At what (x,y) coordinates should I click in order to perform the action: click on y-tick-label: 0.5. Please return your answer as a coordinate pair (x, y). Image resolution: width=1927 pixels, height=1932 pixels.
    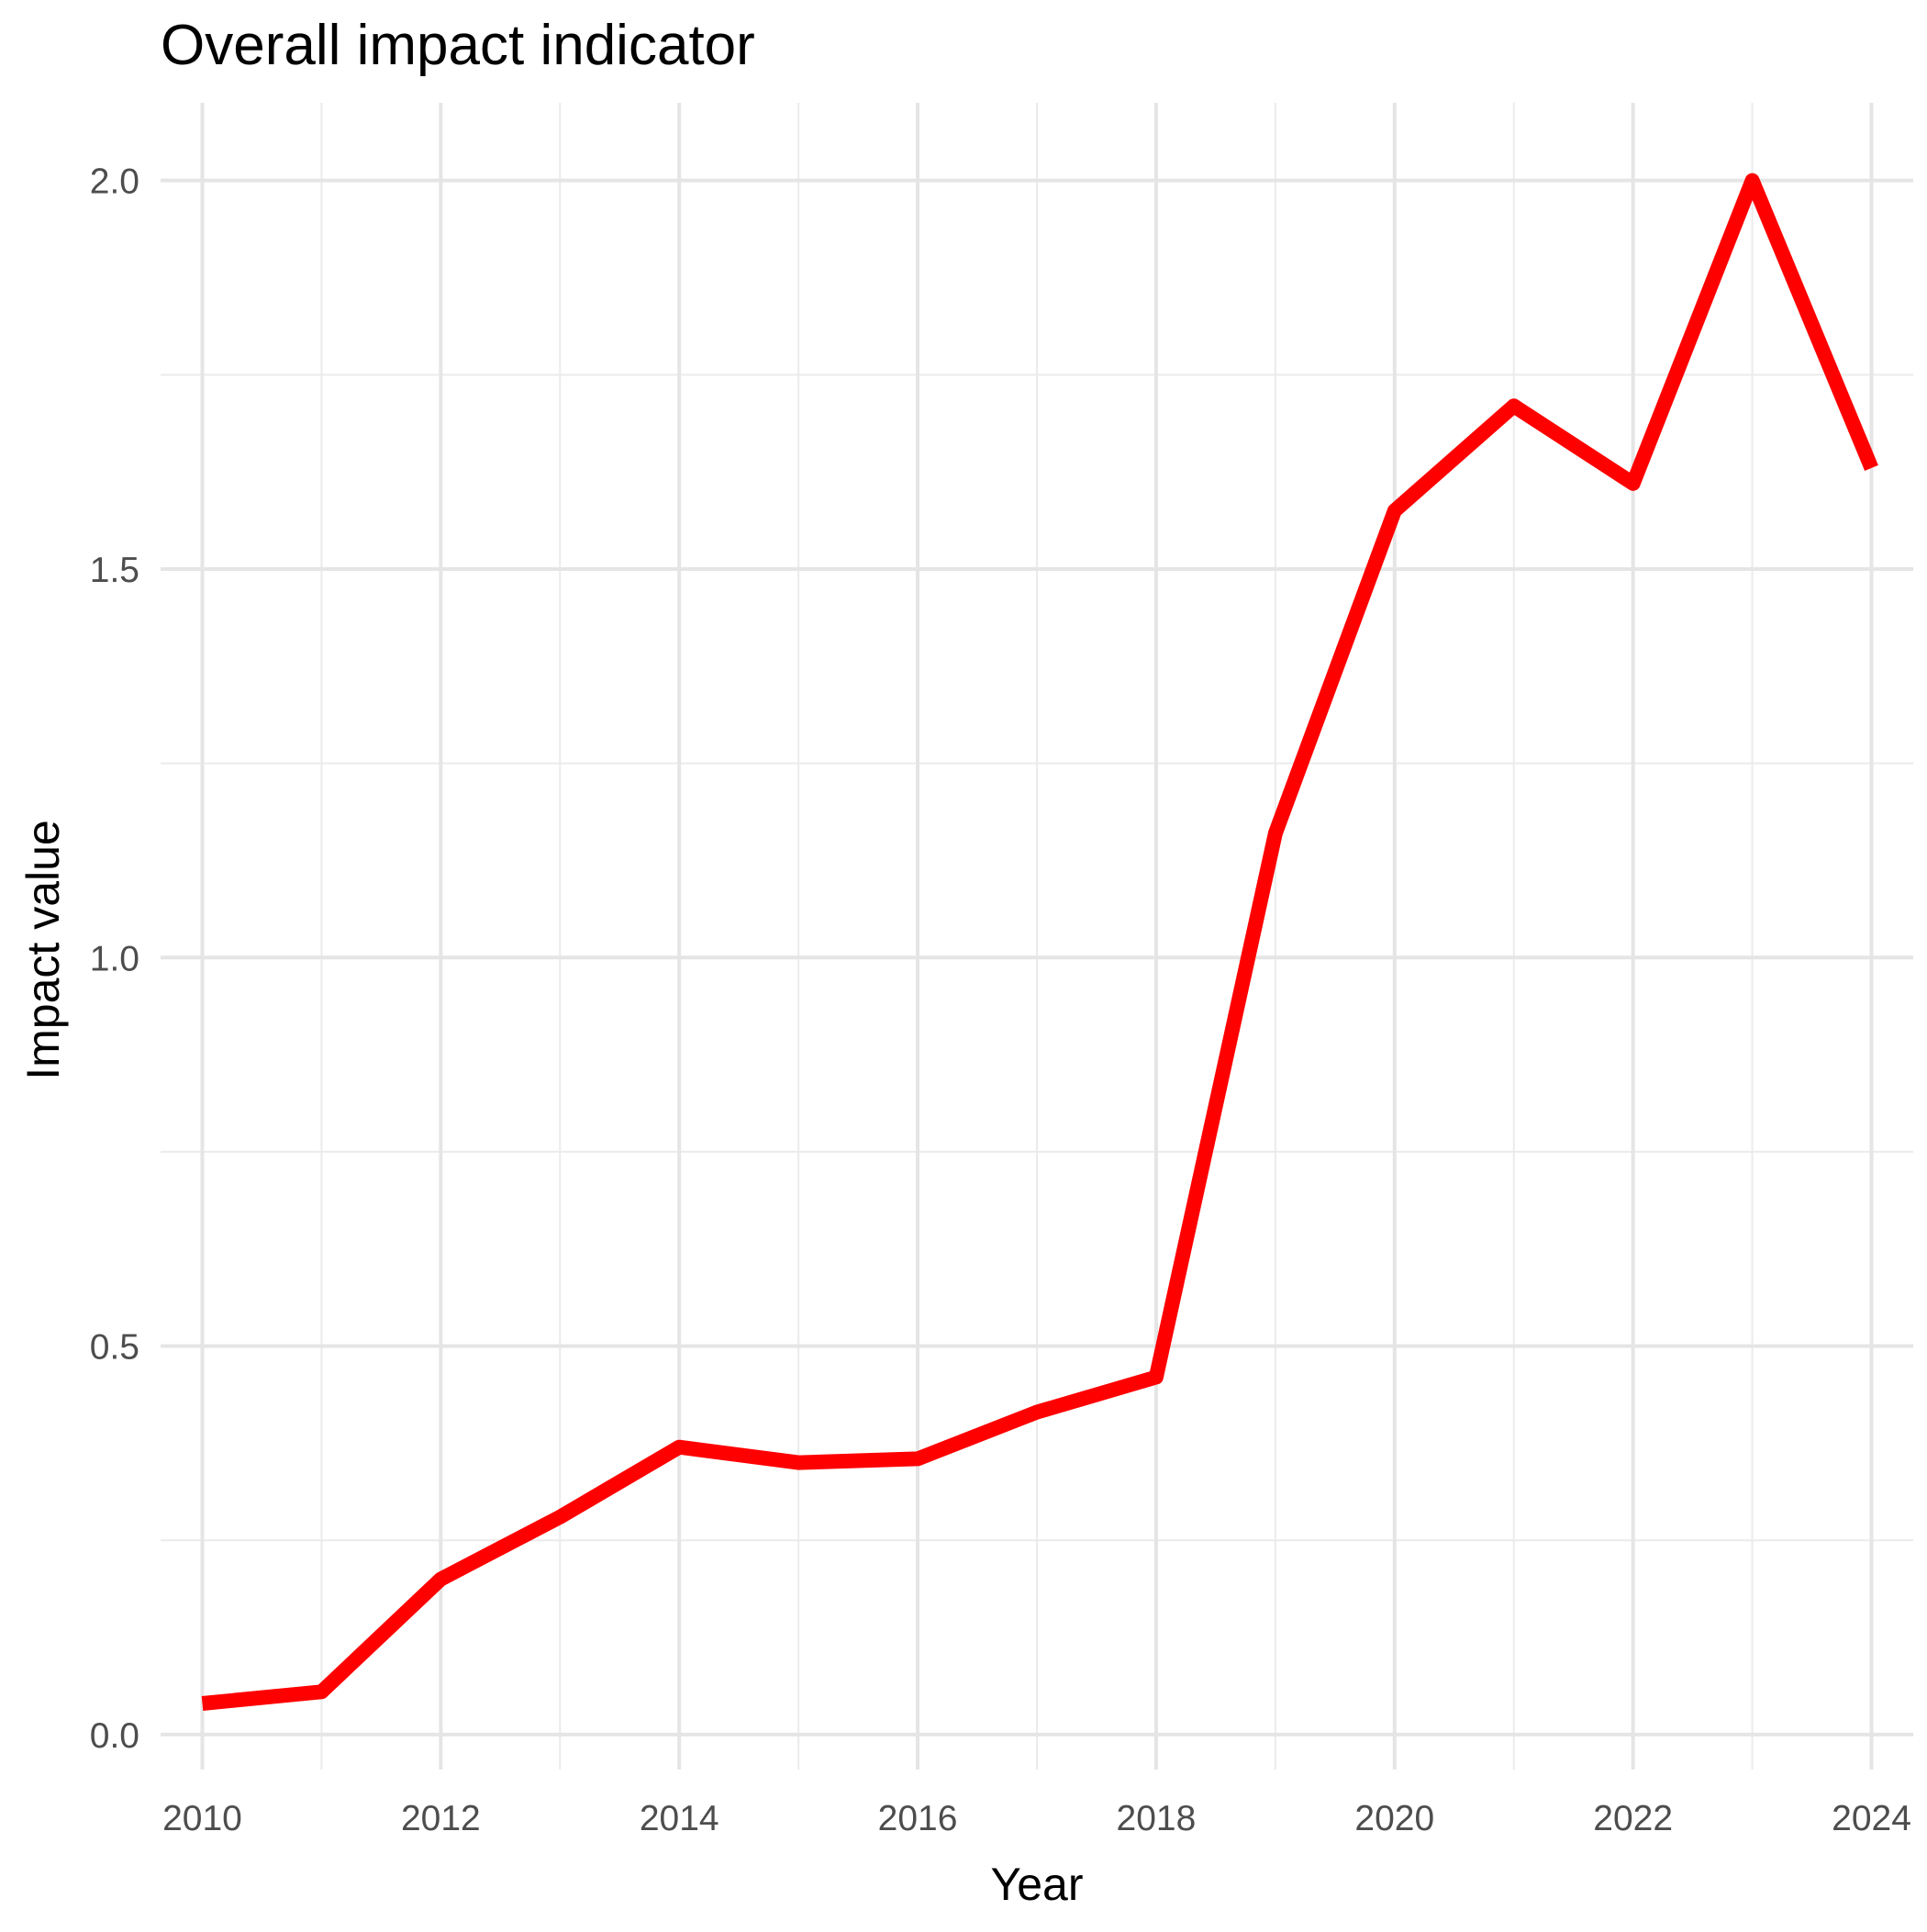
    Looking at the image, I should click on (114, 1348).